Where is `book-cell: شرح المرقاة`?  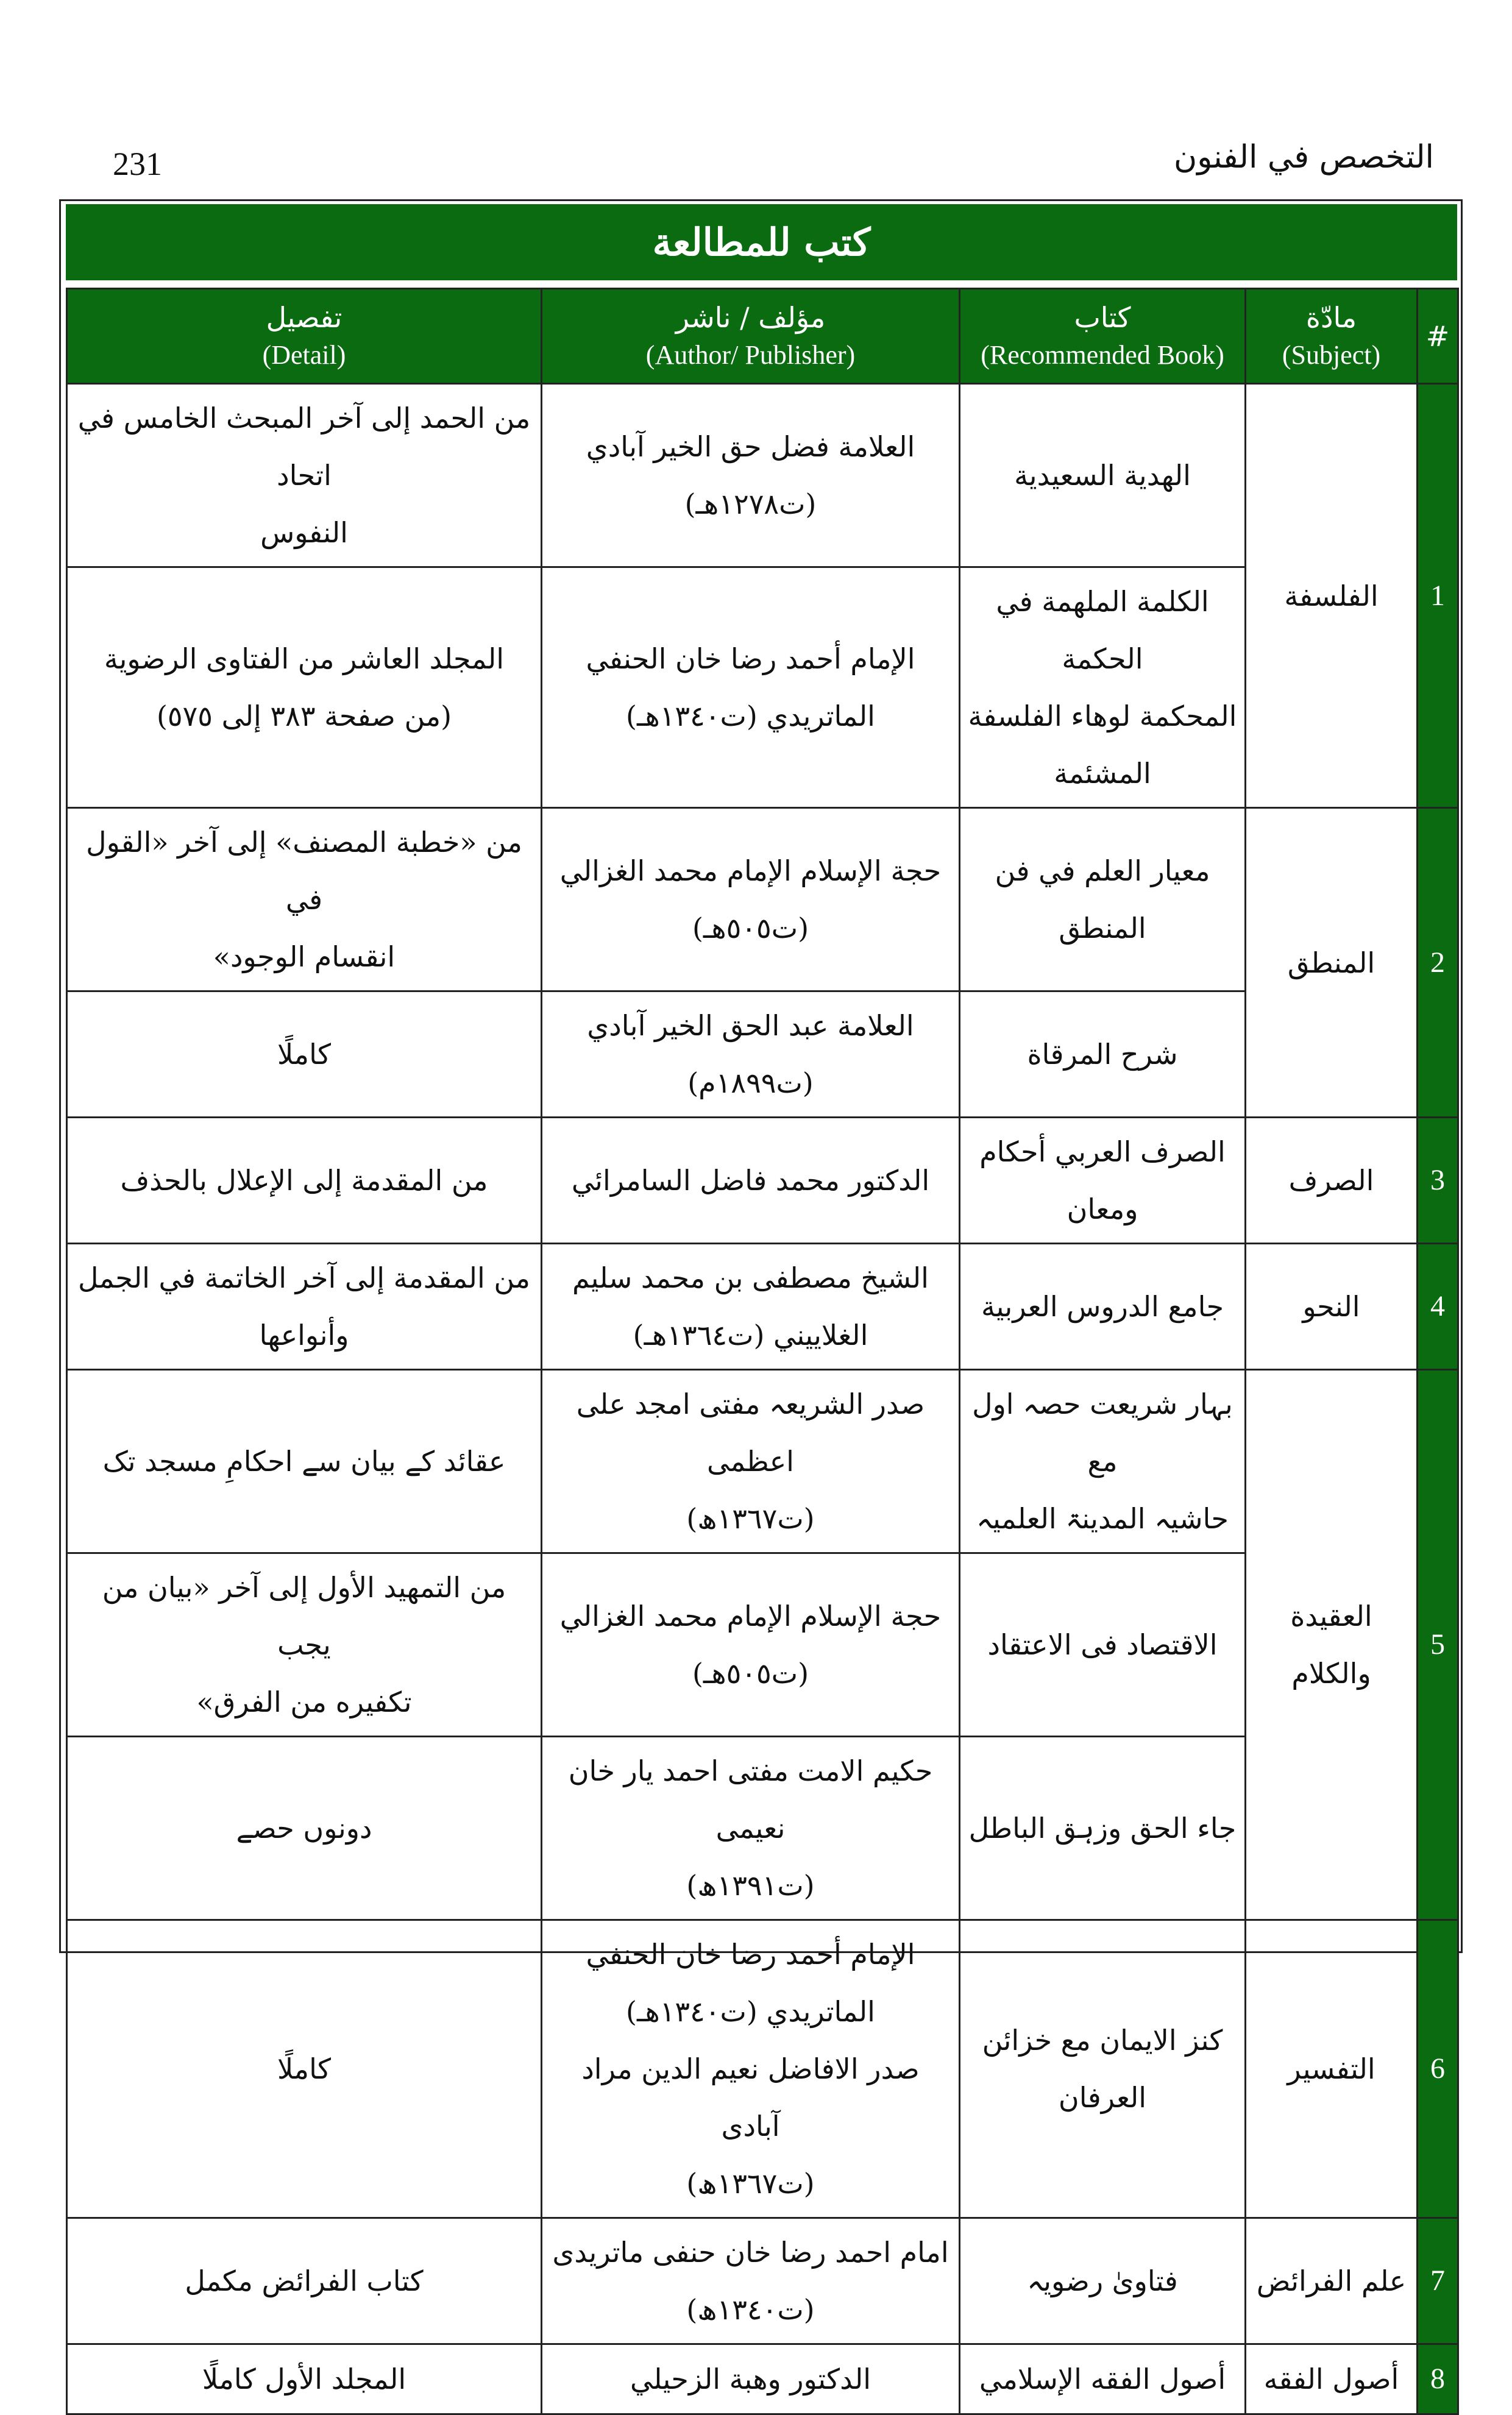 book-cell: شرح المرقاة is located at coordinates (1102, 1054).